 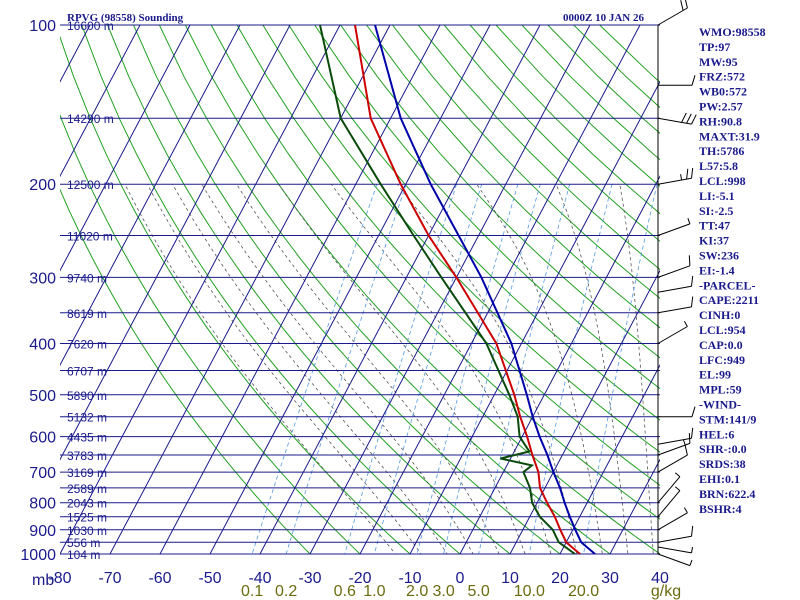 What do you see at coordinates (716, 211) in the screenshot?
I see `index-label: SI:-2.5` at bounding box center [716, 211].